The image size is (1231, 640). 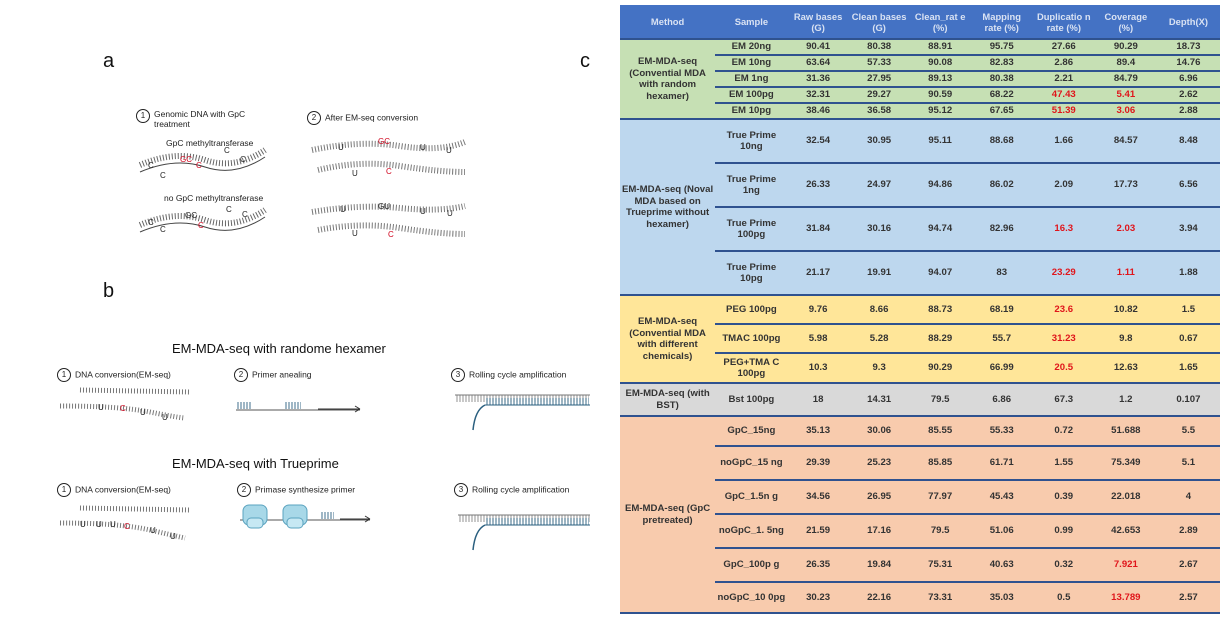 I want to click on value-cell: 17.73, so click(x=1125, y=185).